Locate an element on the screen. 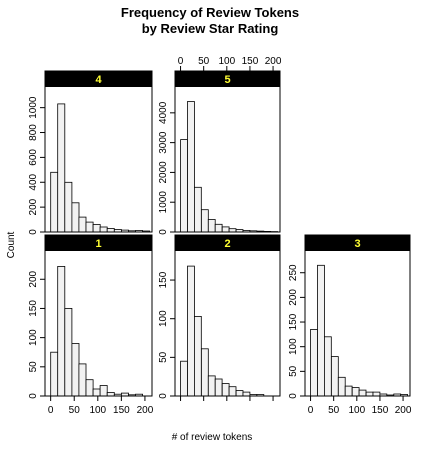 The width and height of the screenshot is (421, 453). strip-label-2: 2 is located at coordinates (227, 244).